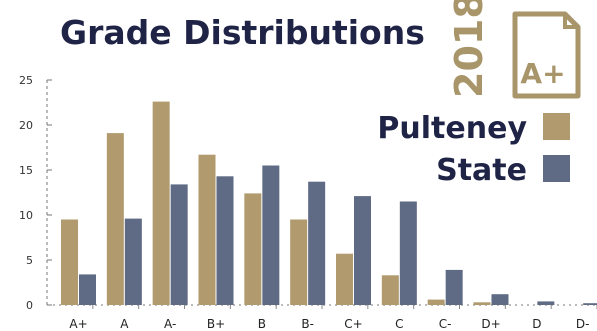 The height and width of the screenshot is (331, 597). Describe the element at coordinates (536, 324) in the screenshot. I see `x-tick-label: D` at that location.